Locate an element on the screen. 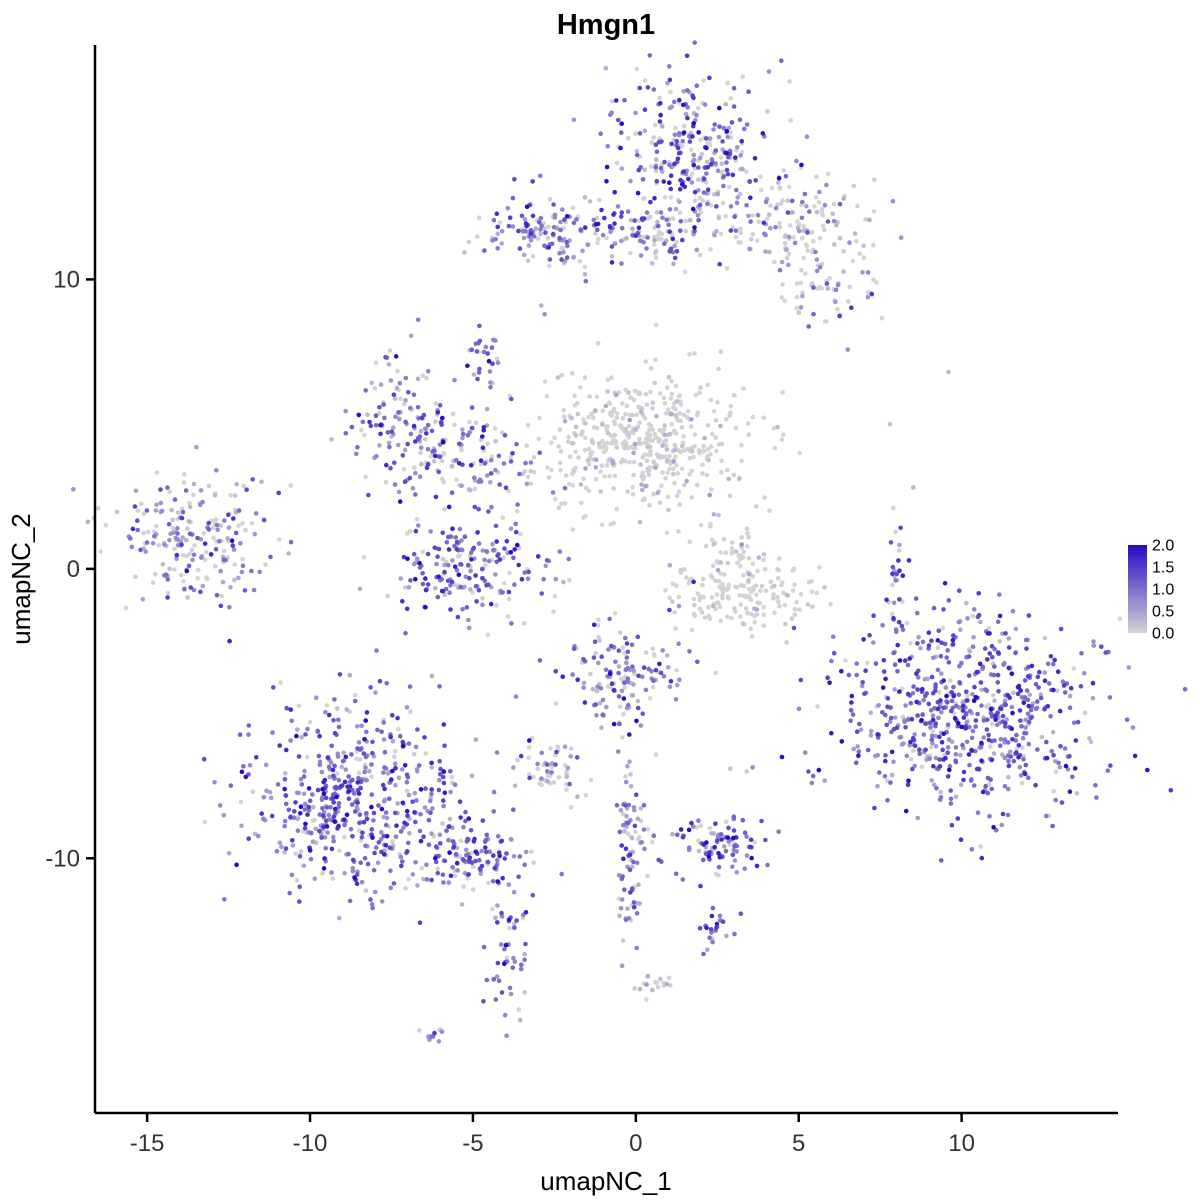  plot-title: Hmgn1 is located at coordinates (606, 25).